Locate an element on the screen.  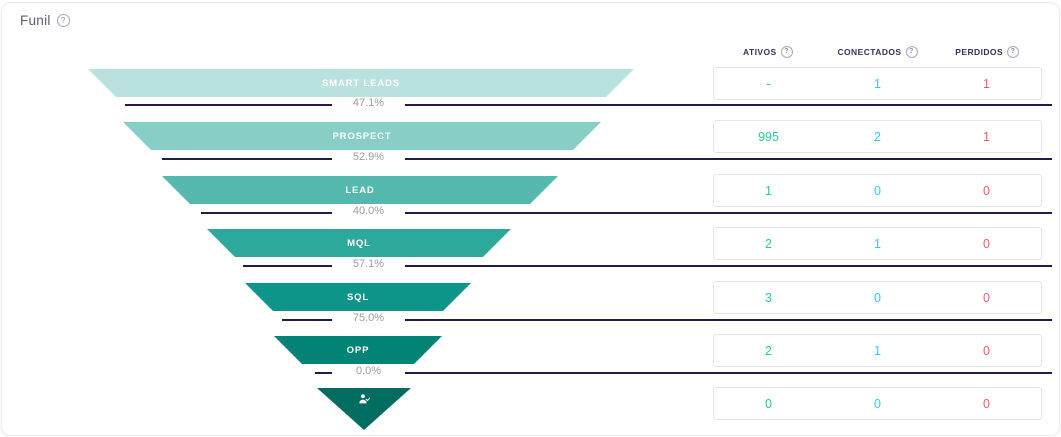
conversion-rate: 47.1% is located at coordinates (368, 103).